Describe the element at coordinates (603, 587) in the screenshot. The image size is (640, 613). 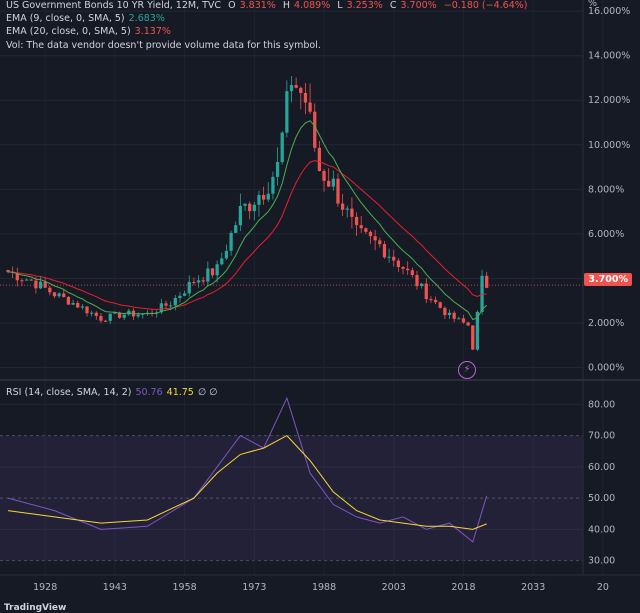
I see `time-tick-label: 20` at that location.